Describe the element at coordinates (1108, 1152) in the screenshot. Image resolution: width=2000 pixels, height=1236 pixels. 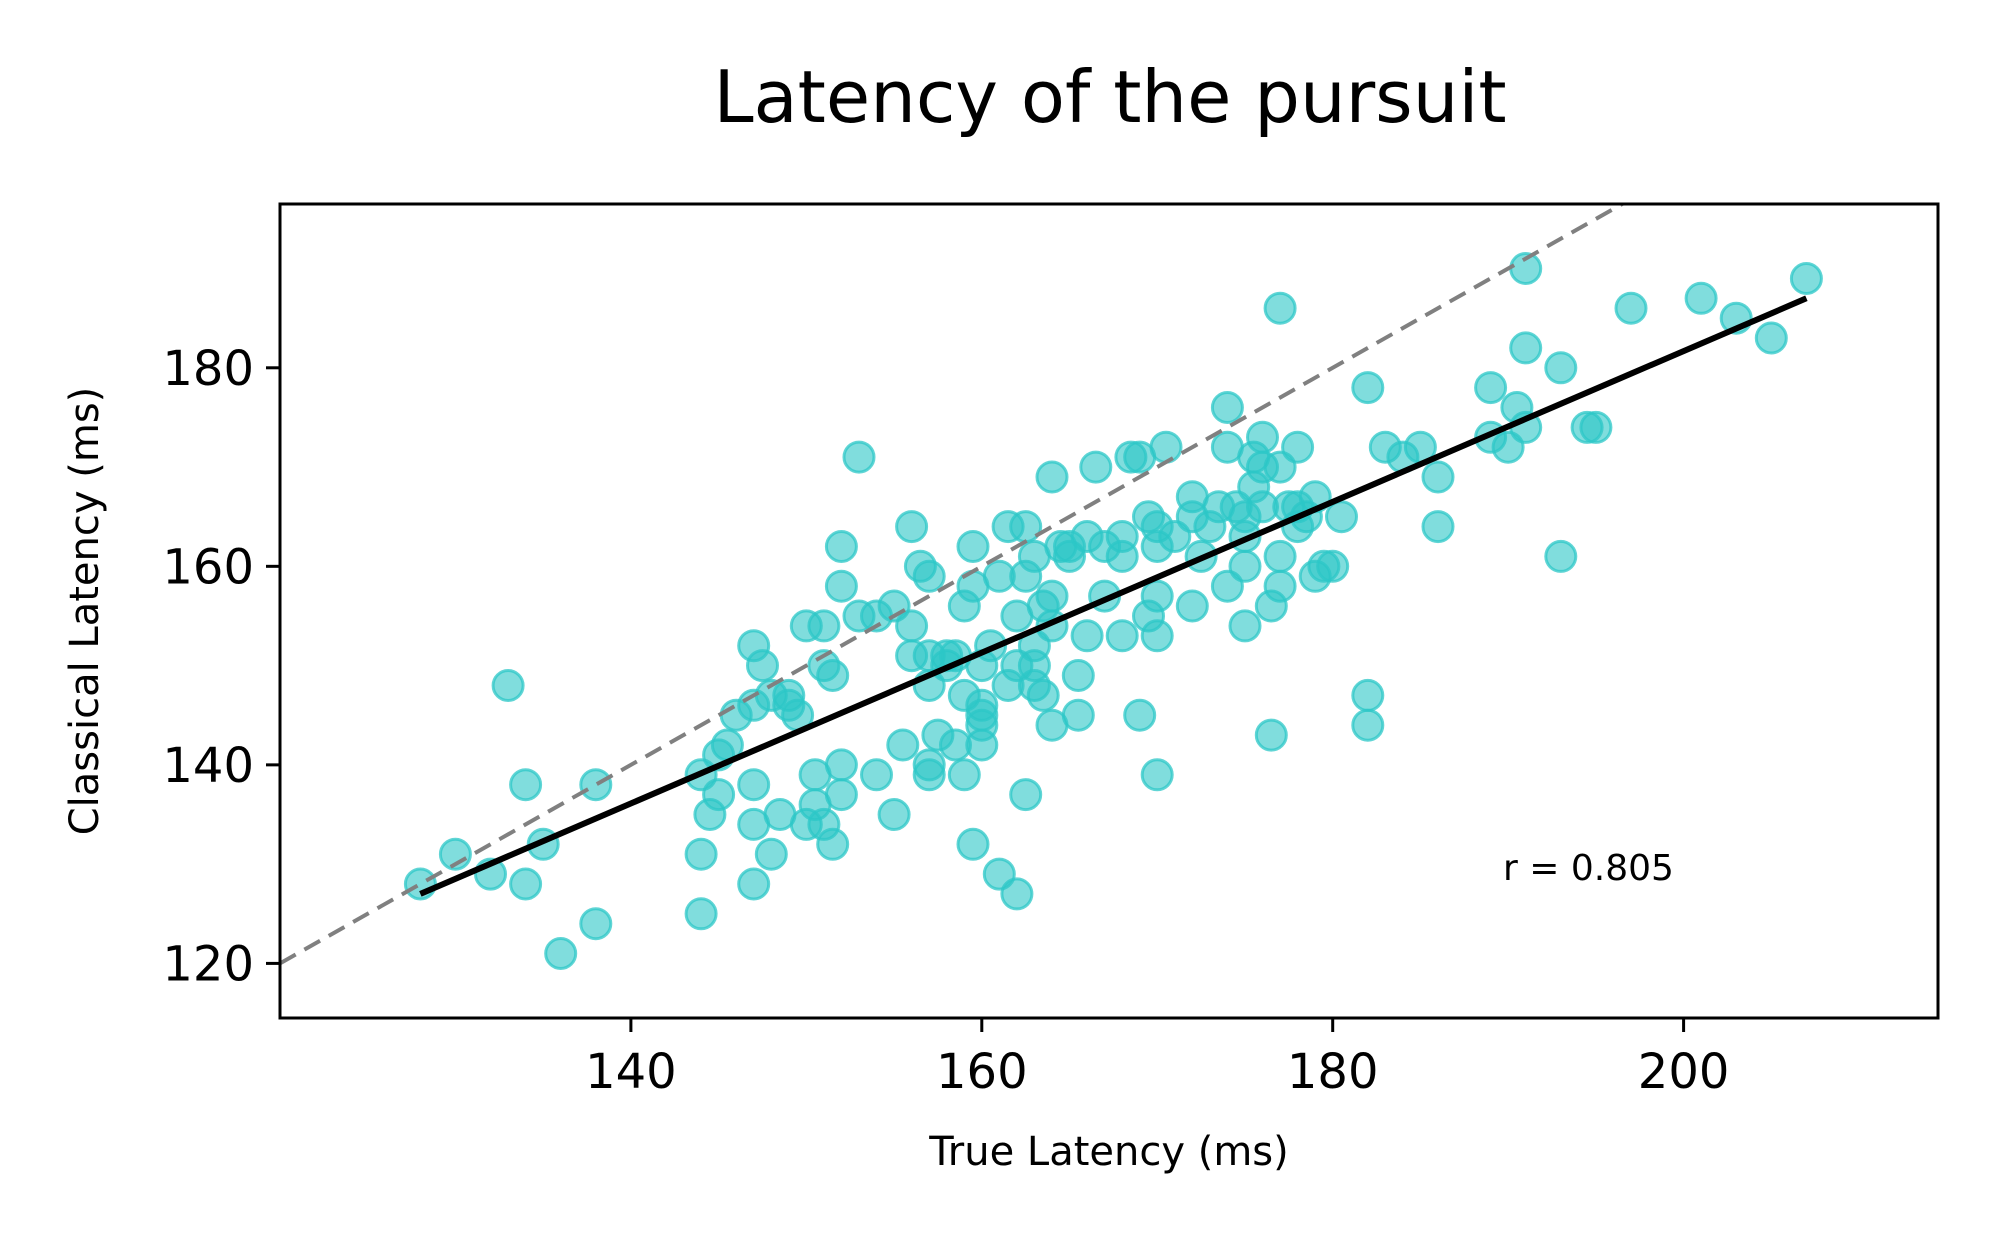
I see `x-axis-label: True Latency (ms)` at that location.